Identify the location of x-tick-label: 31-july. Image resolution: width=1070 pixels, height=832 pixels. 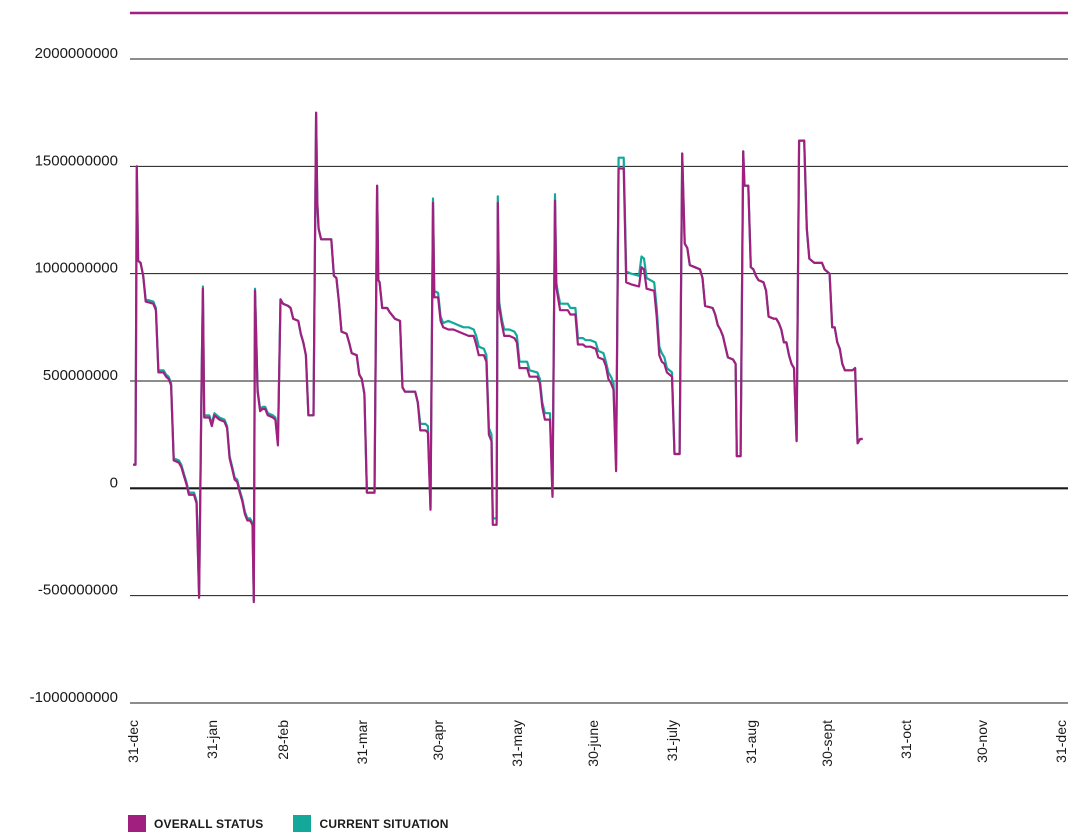
(672, 740).